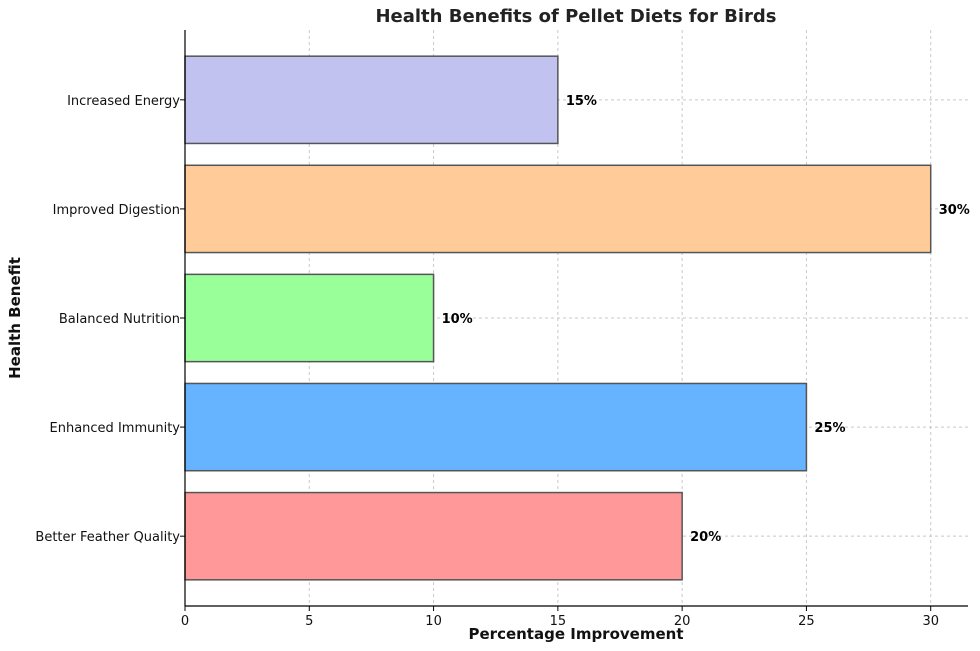 The width and height of the screenshot is (980, 651). What do you see at coordinates (829, 428) in the screenshot?
I see `bar-value-label: 25%` at bounding box center [829, 428].